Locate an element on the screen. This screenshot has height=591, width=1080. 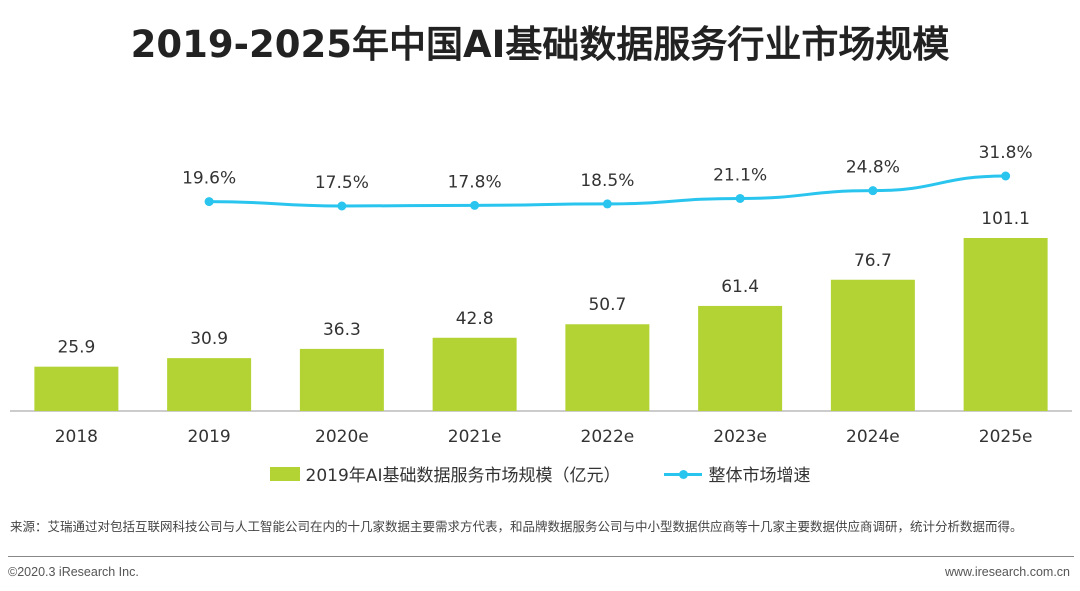
growth-point-2023e is located at coordinates (740, 198).